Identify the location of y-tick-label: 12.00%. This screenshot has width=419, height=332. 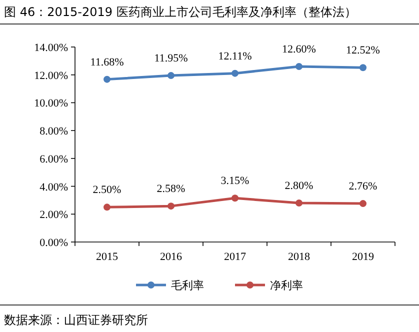
(51, 76).